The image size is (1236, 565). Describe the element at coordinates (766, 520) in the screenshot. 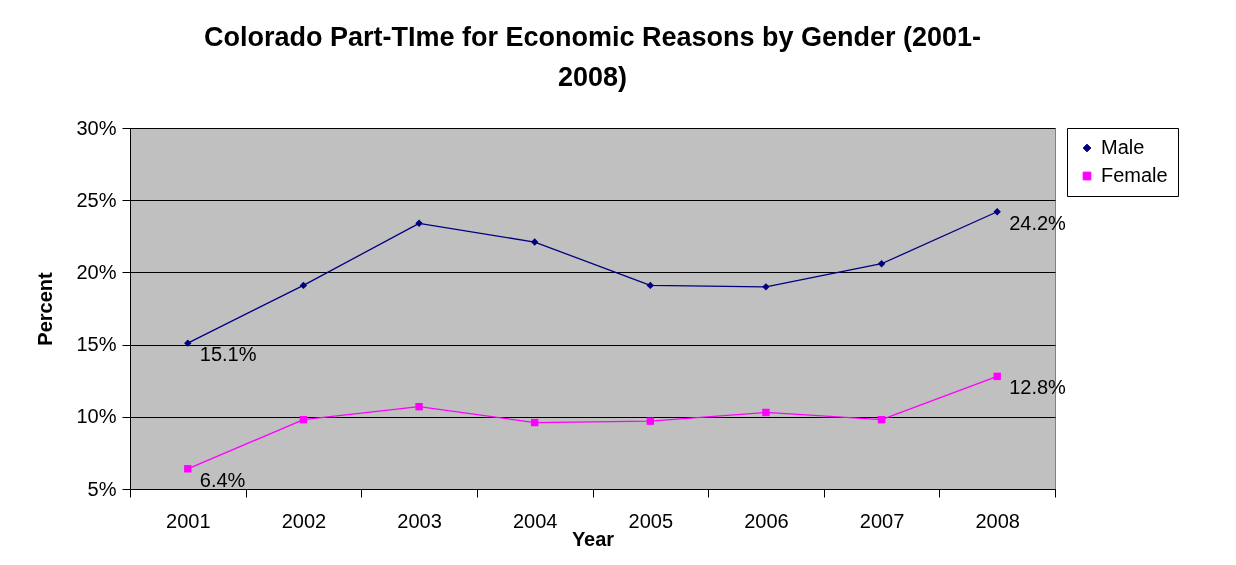

I see `x-tick-label: 2006` at that location.